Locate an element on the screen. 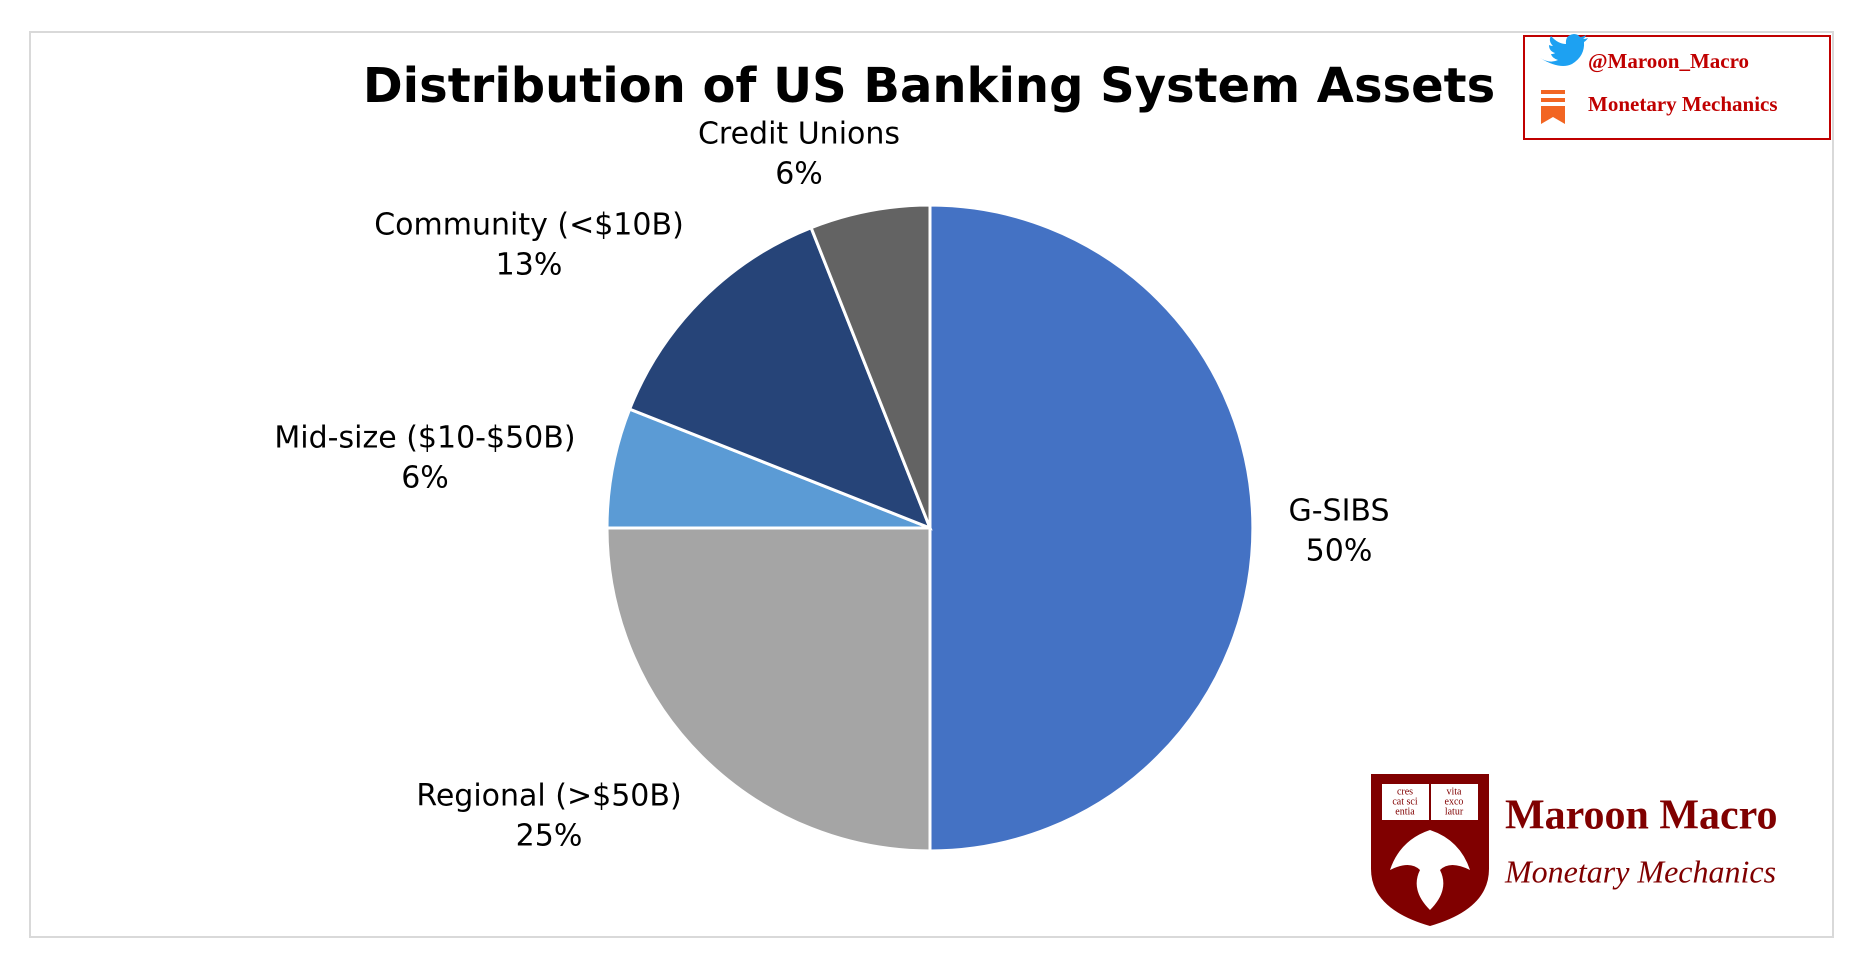 The width and height of the screenshot is (1856, 963). category-label: G-SIBS is located at coordinates (1338, 511).